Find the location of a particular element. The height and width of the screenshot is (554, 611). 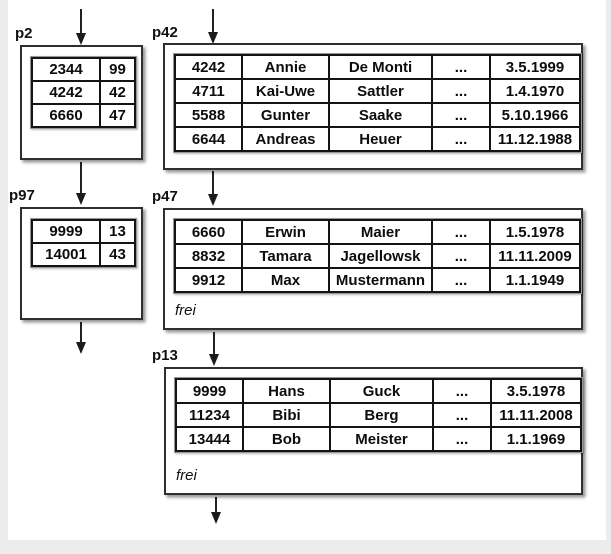

table-cell: 11.12.1988 is located at coordinates (535, 139).